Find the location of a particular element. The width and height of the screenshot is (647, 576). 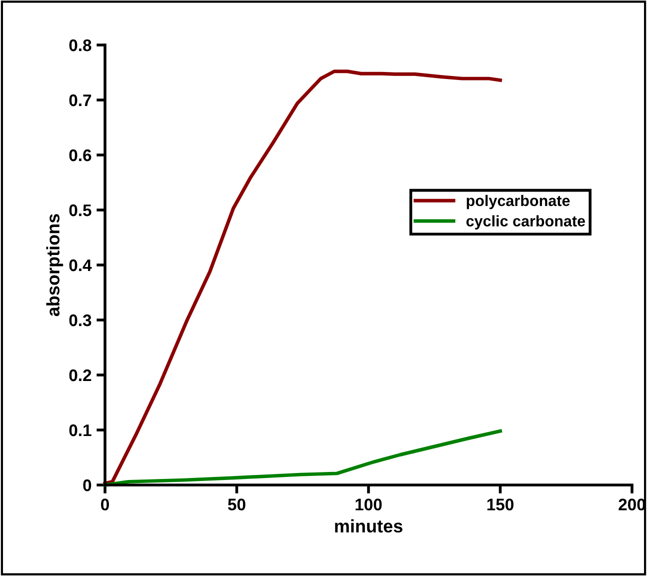

y-tick-label: 0.4 is located at coordinates (80, 265).